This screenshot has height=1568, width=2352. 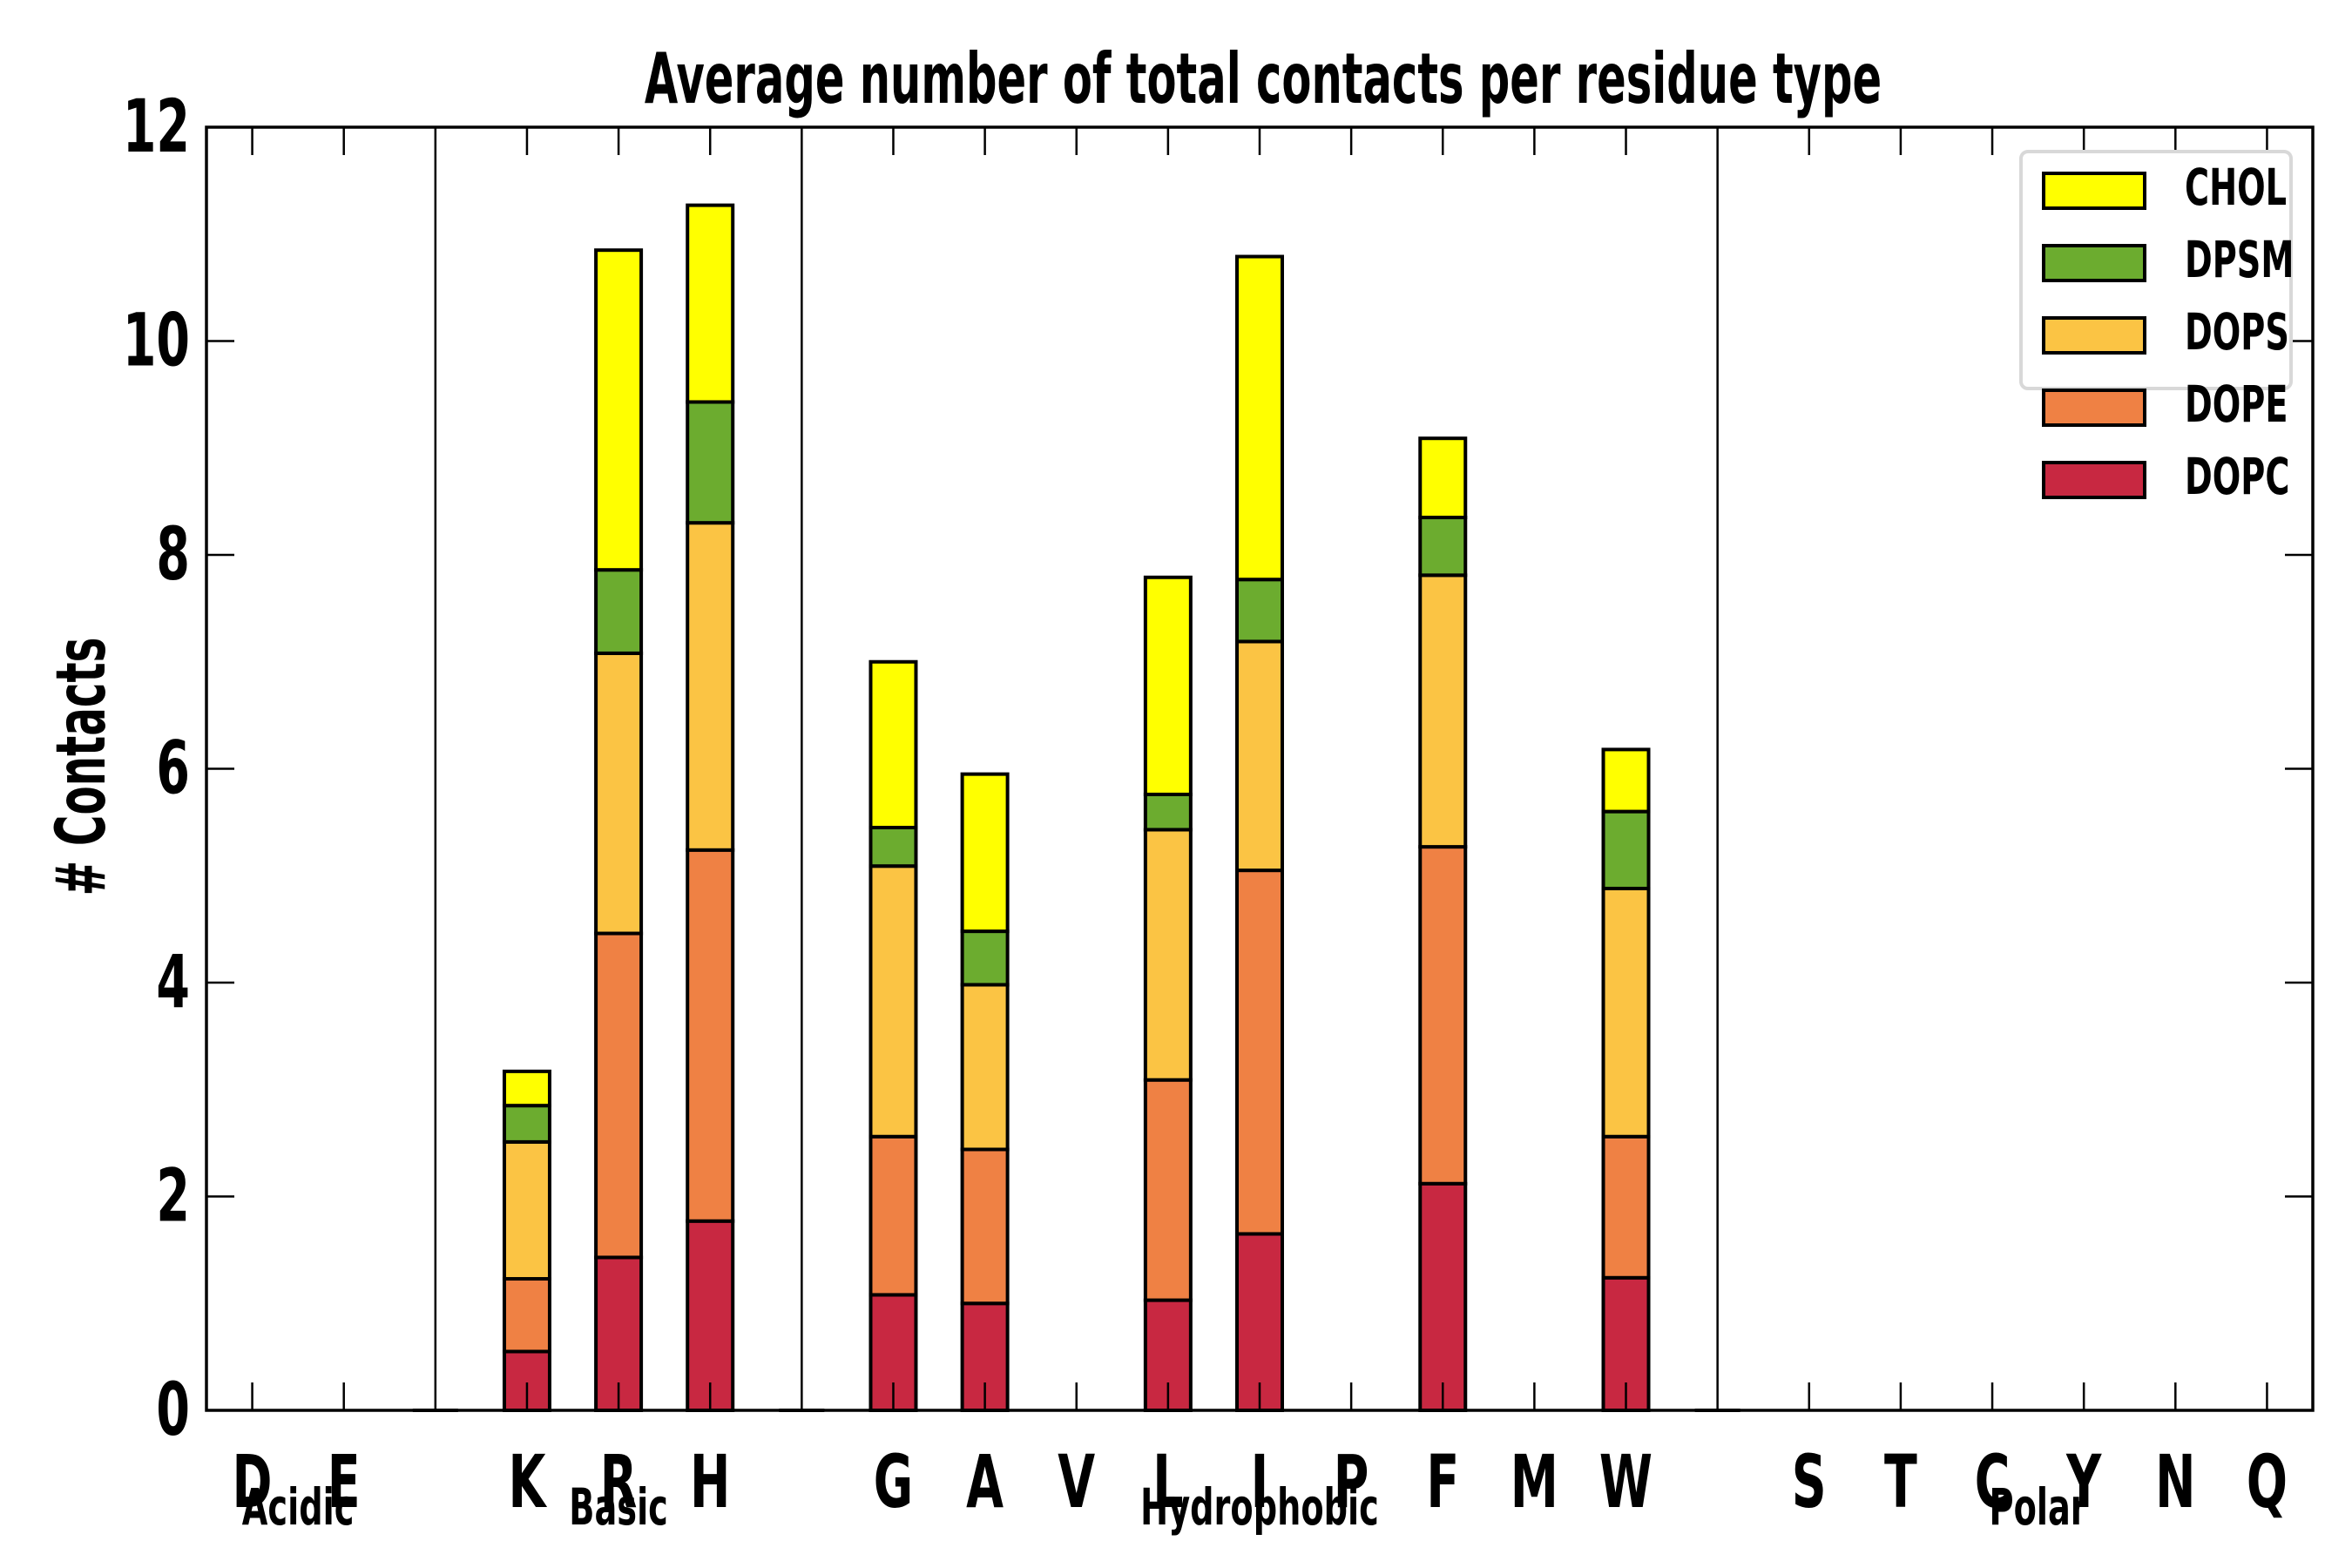 I want to click on bar-segment-dpsm-I, so click(x=1260, y=611).